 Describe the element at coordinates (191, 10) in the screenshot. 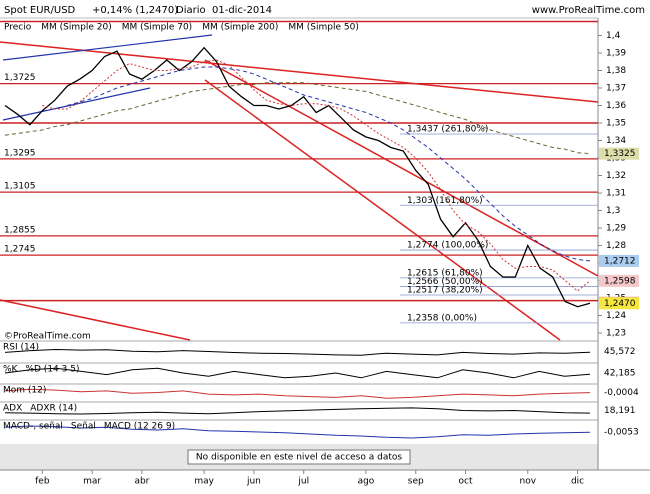

I see `period: Diario` at that location.